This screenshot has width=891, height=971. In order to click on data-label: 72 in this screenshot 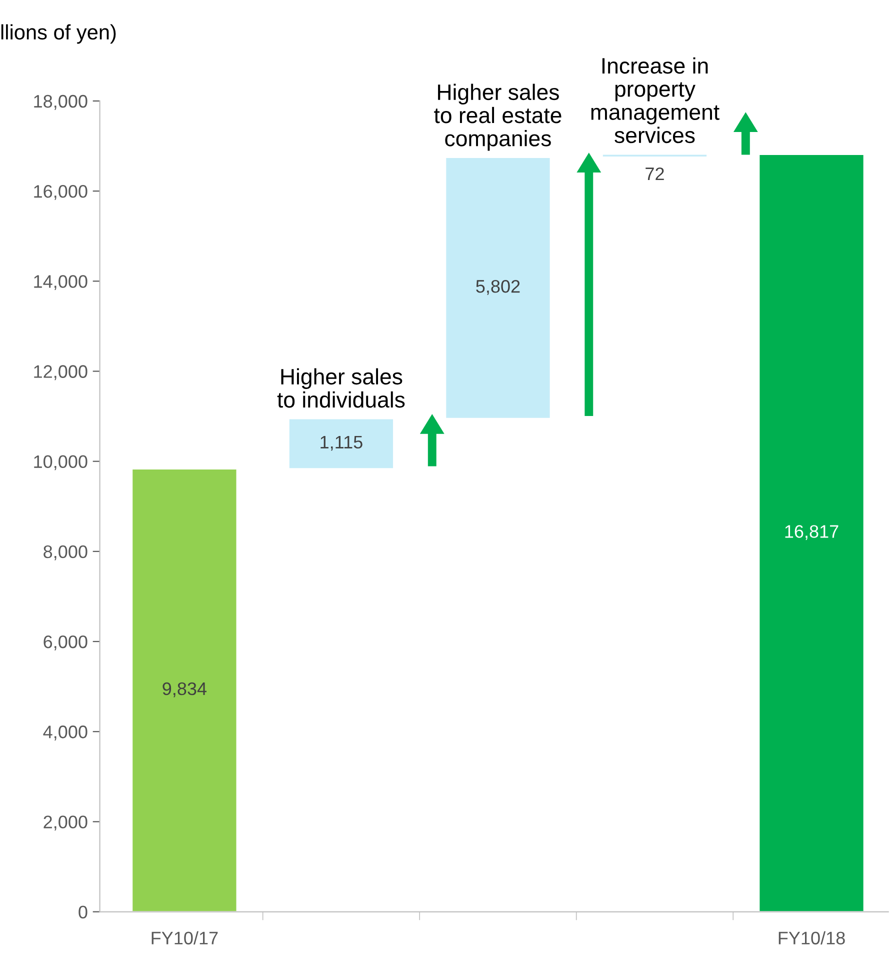, I will do `click(655, 173)`.